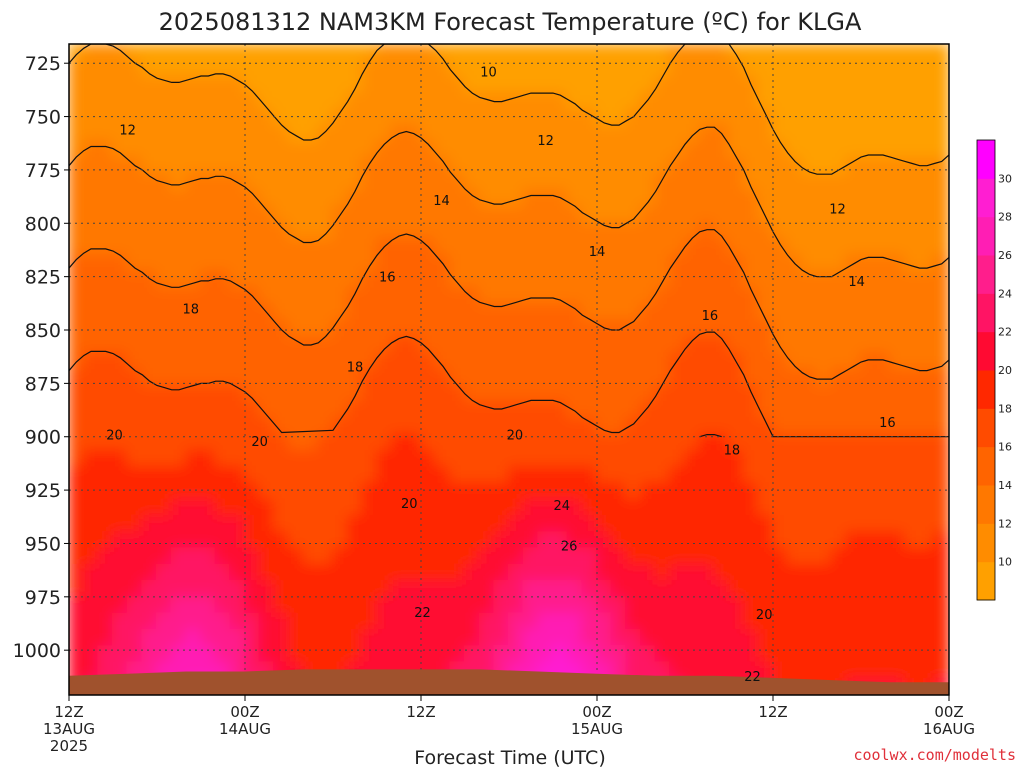  What do you see at coordinates (69, 729) in the screenshot?
I see `x-tick-label: 13AUG` at bounding box center [69, 729].